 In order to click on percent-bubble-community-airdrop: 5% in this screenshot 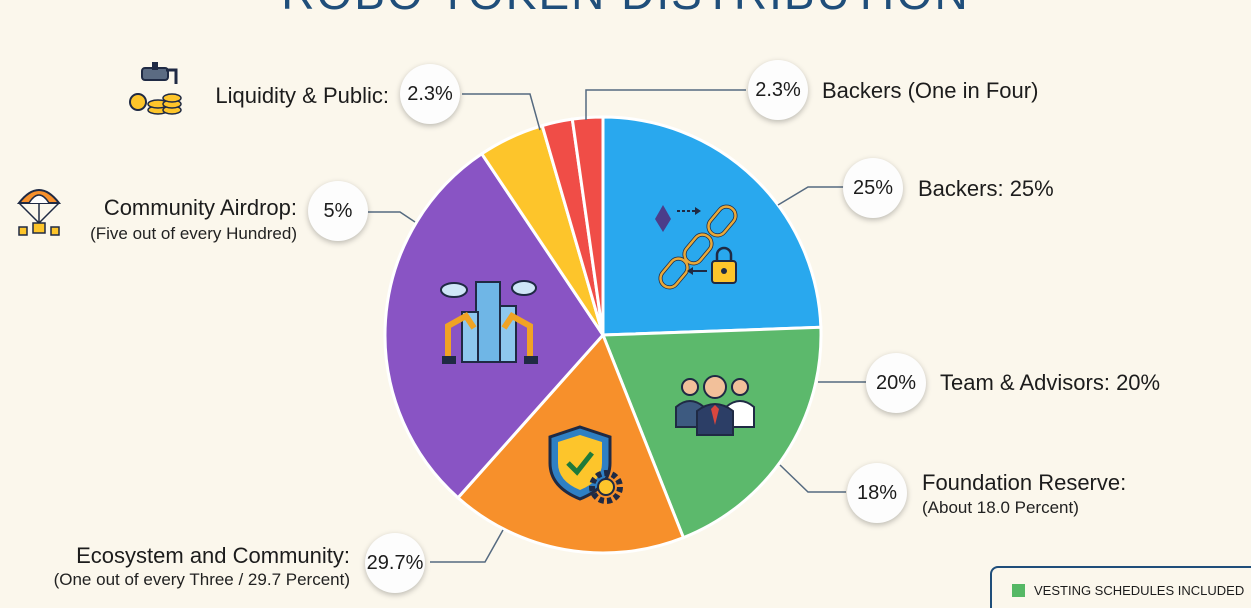, I will do `click(338, 211)`.